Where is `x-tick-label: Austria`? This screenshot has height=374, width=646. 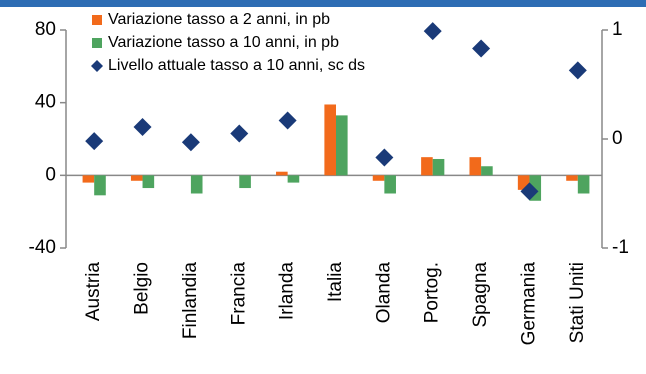 x-tick-label: Austria is located at coordinates (93, 292).